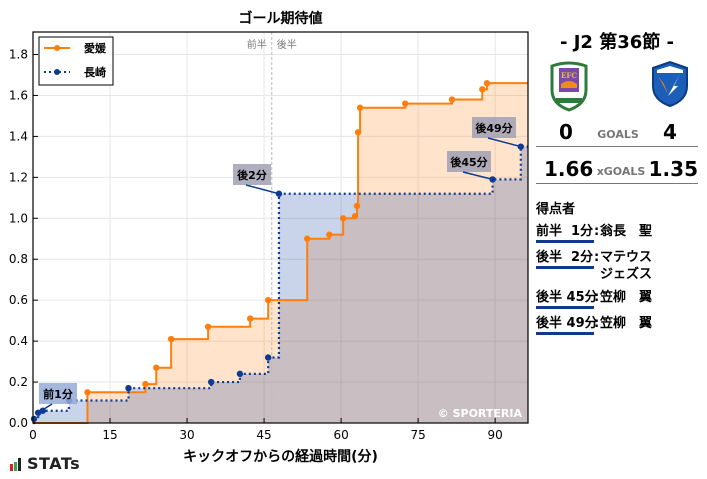 Image resolution: width=707 pixels, height=479 pixels. What do you see at coordinates (18, 136) in the screenshot?
I see `svg-text: 1.4` at bounding box center [18, 136].